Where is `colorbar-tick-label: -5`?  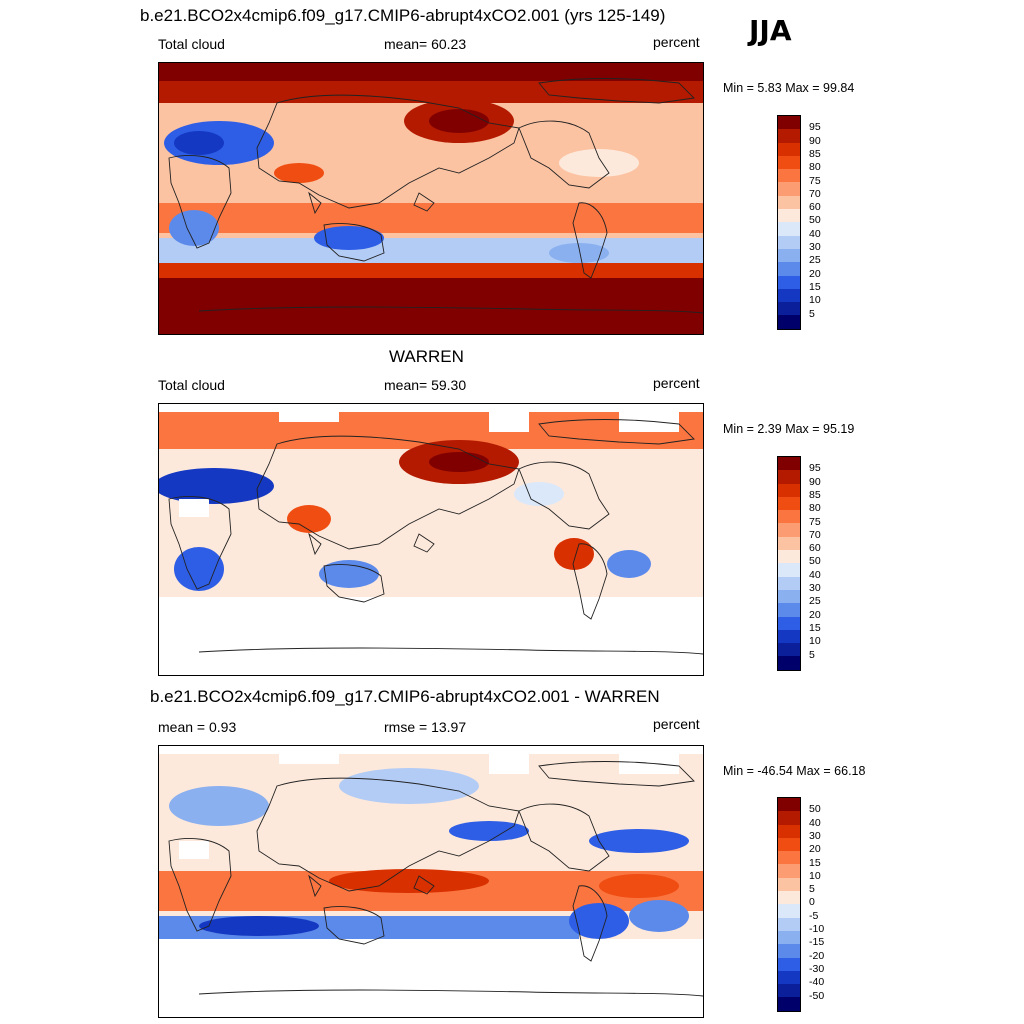 colorbar-tick-label: -5 is located at coordinates (814, 915).